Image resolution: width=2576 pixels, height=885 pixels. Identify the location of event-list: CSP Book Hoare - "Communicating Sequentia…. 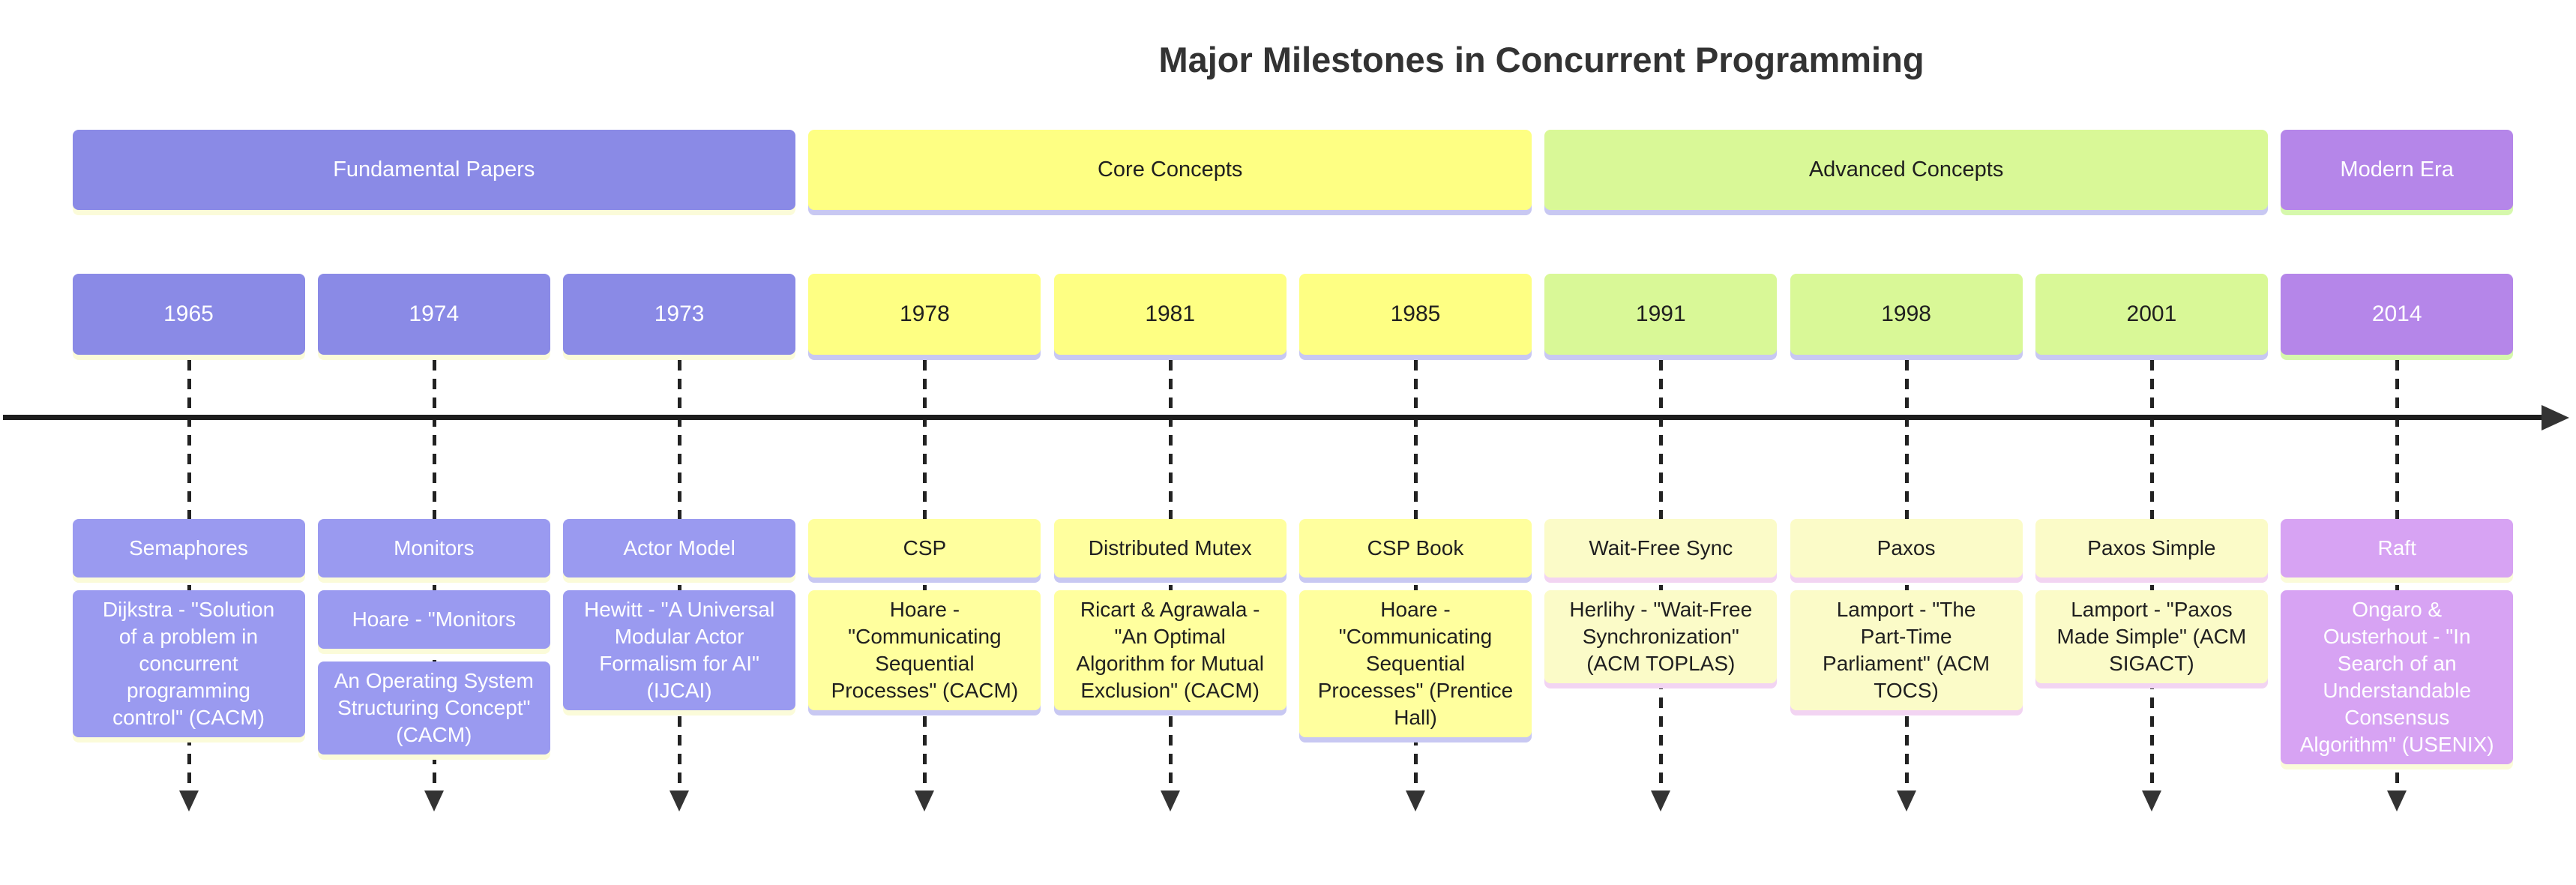
(1416, 628).